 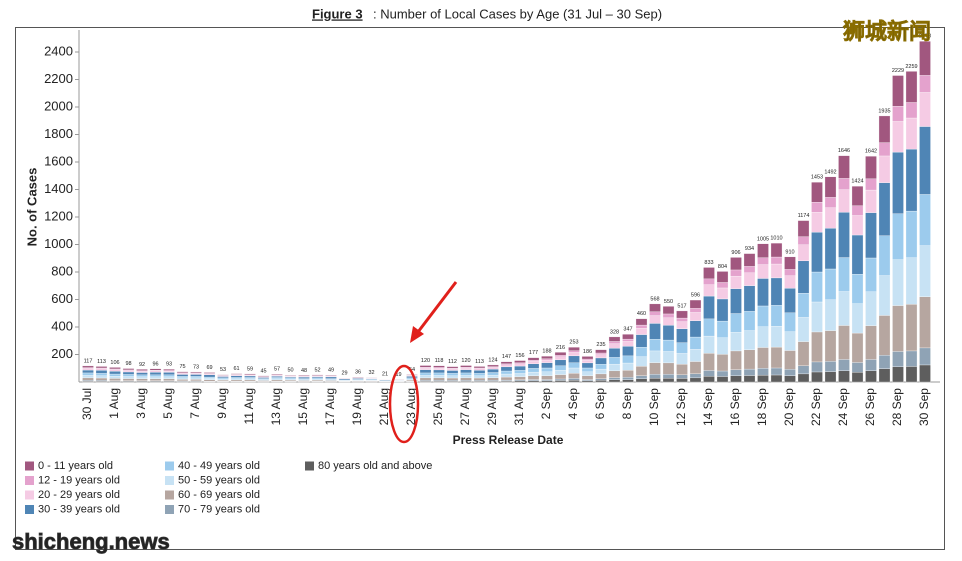 What do you see at coordinates (871, 152) in the screenshot?
I see `total-label: 1642` at bounding box center [871, 152].